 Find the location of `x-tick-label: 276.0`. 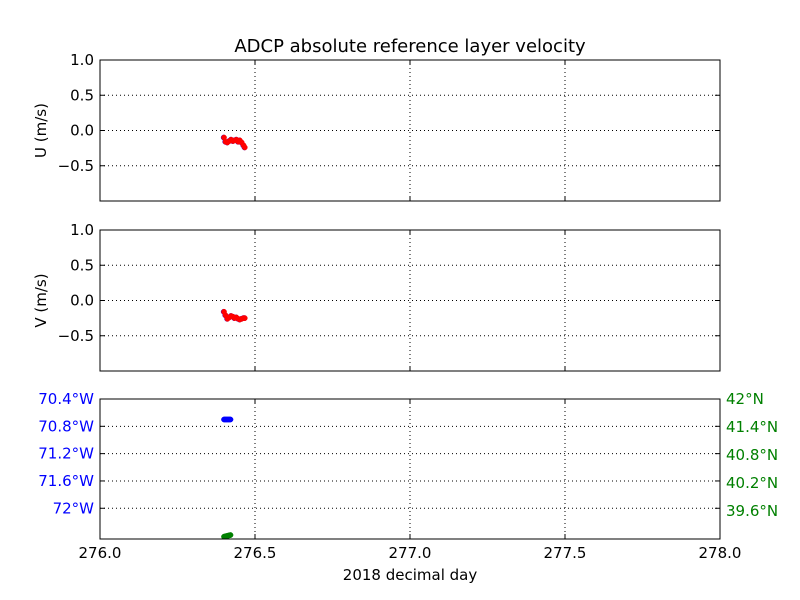

x-tick-label: 276.0 is located at coordinates (100, 553).